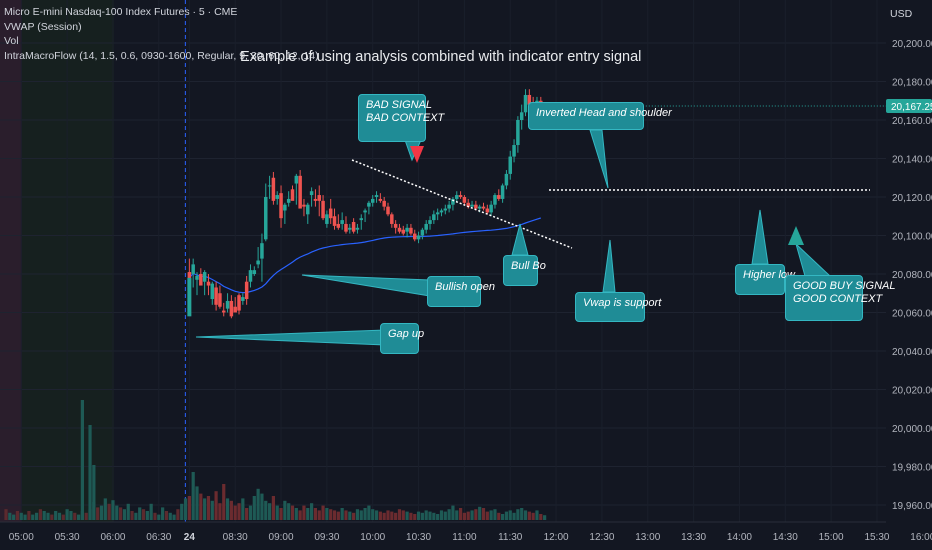  I want to click on callout-good-signal-line2: GOOD CONTEXT, so click(838, 299).